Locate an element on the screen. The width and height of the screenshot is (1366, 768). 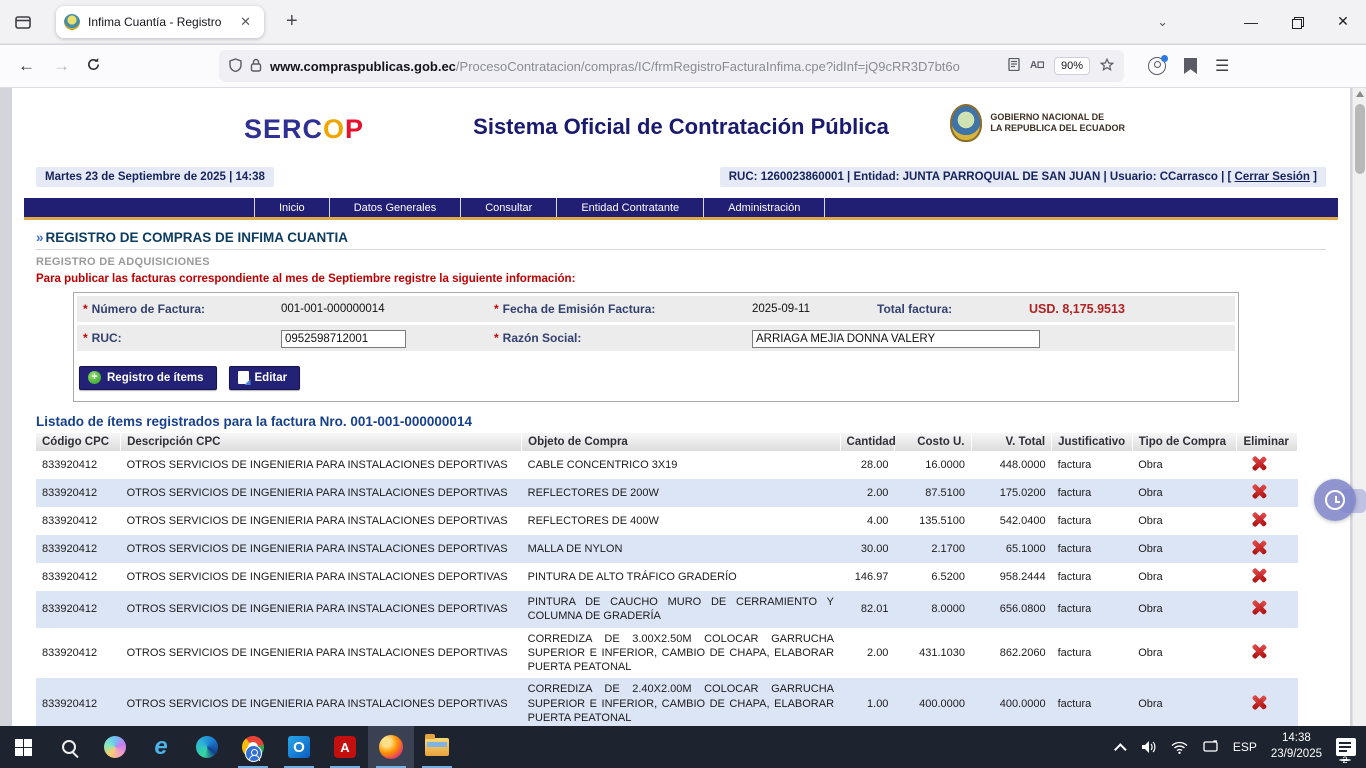
windows-logo-icon is located at coordinates (23, 747).